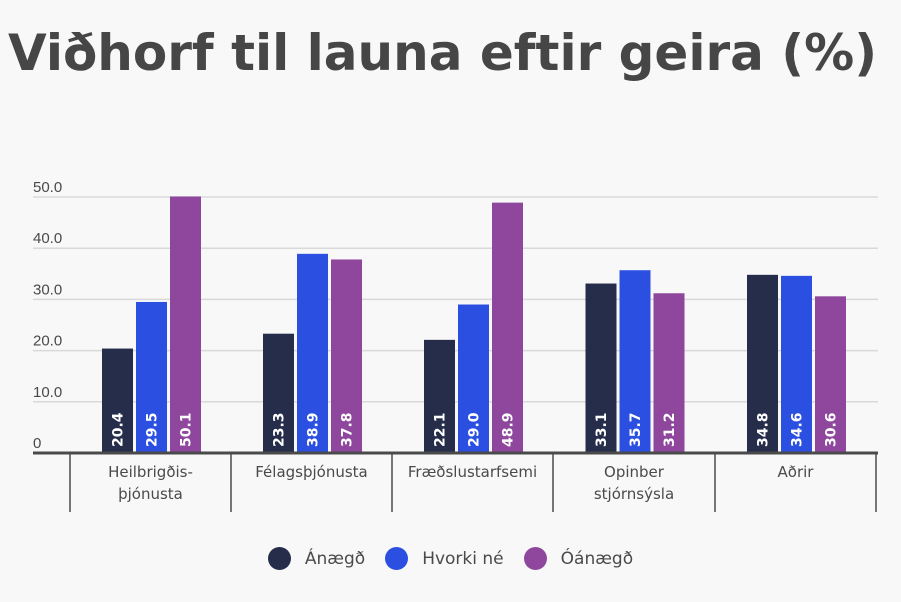 The height and width of the screenshot is (602, 901). I want to click on legend-item: Óánægð, so click(578, 558).